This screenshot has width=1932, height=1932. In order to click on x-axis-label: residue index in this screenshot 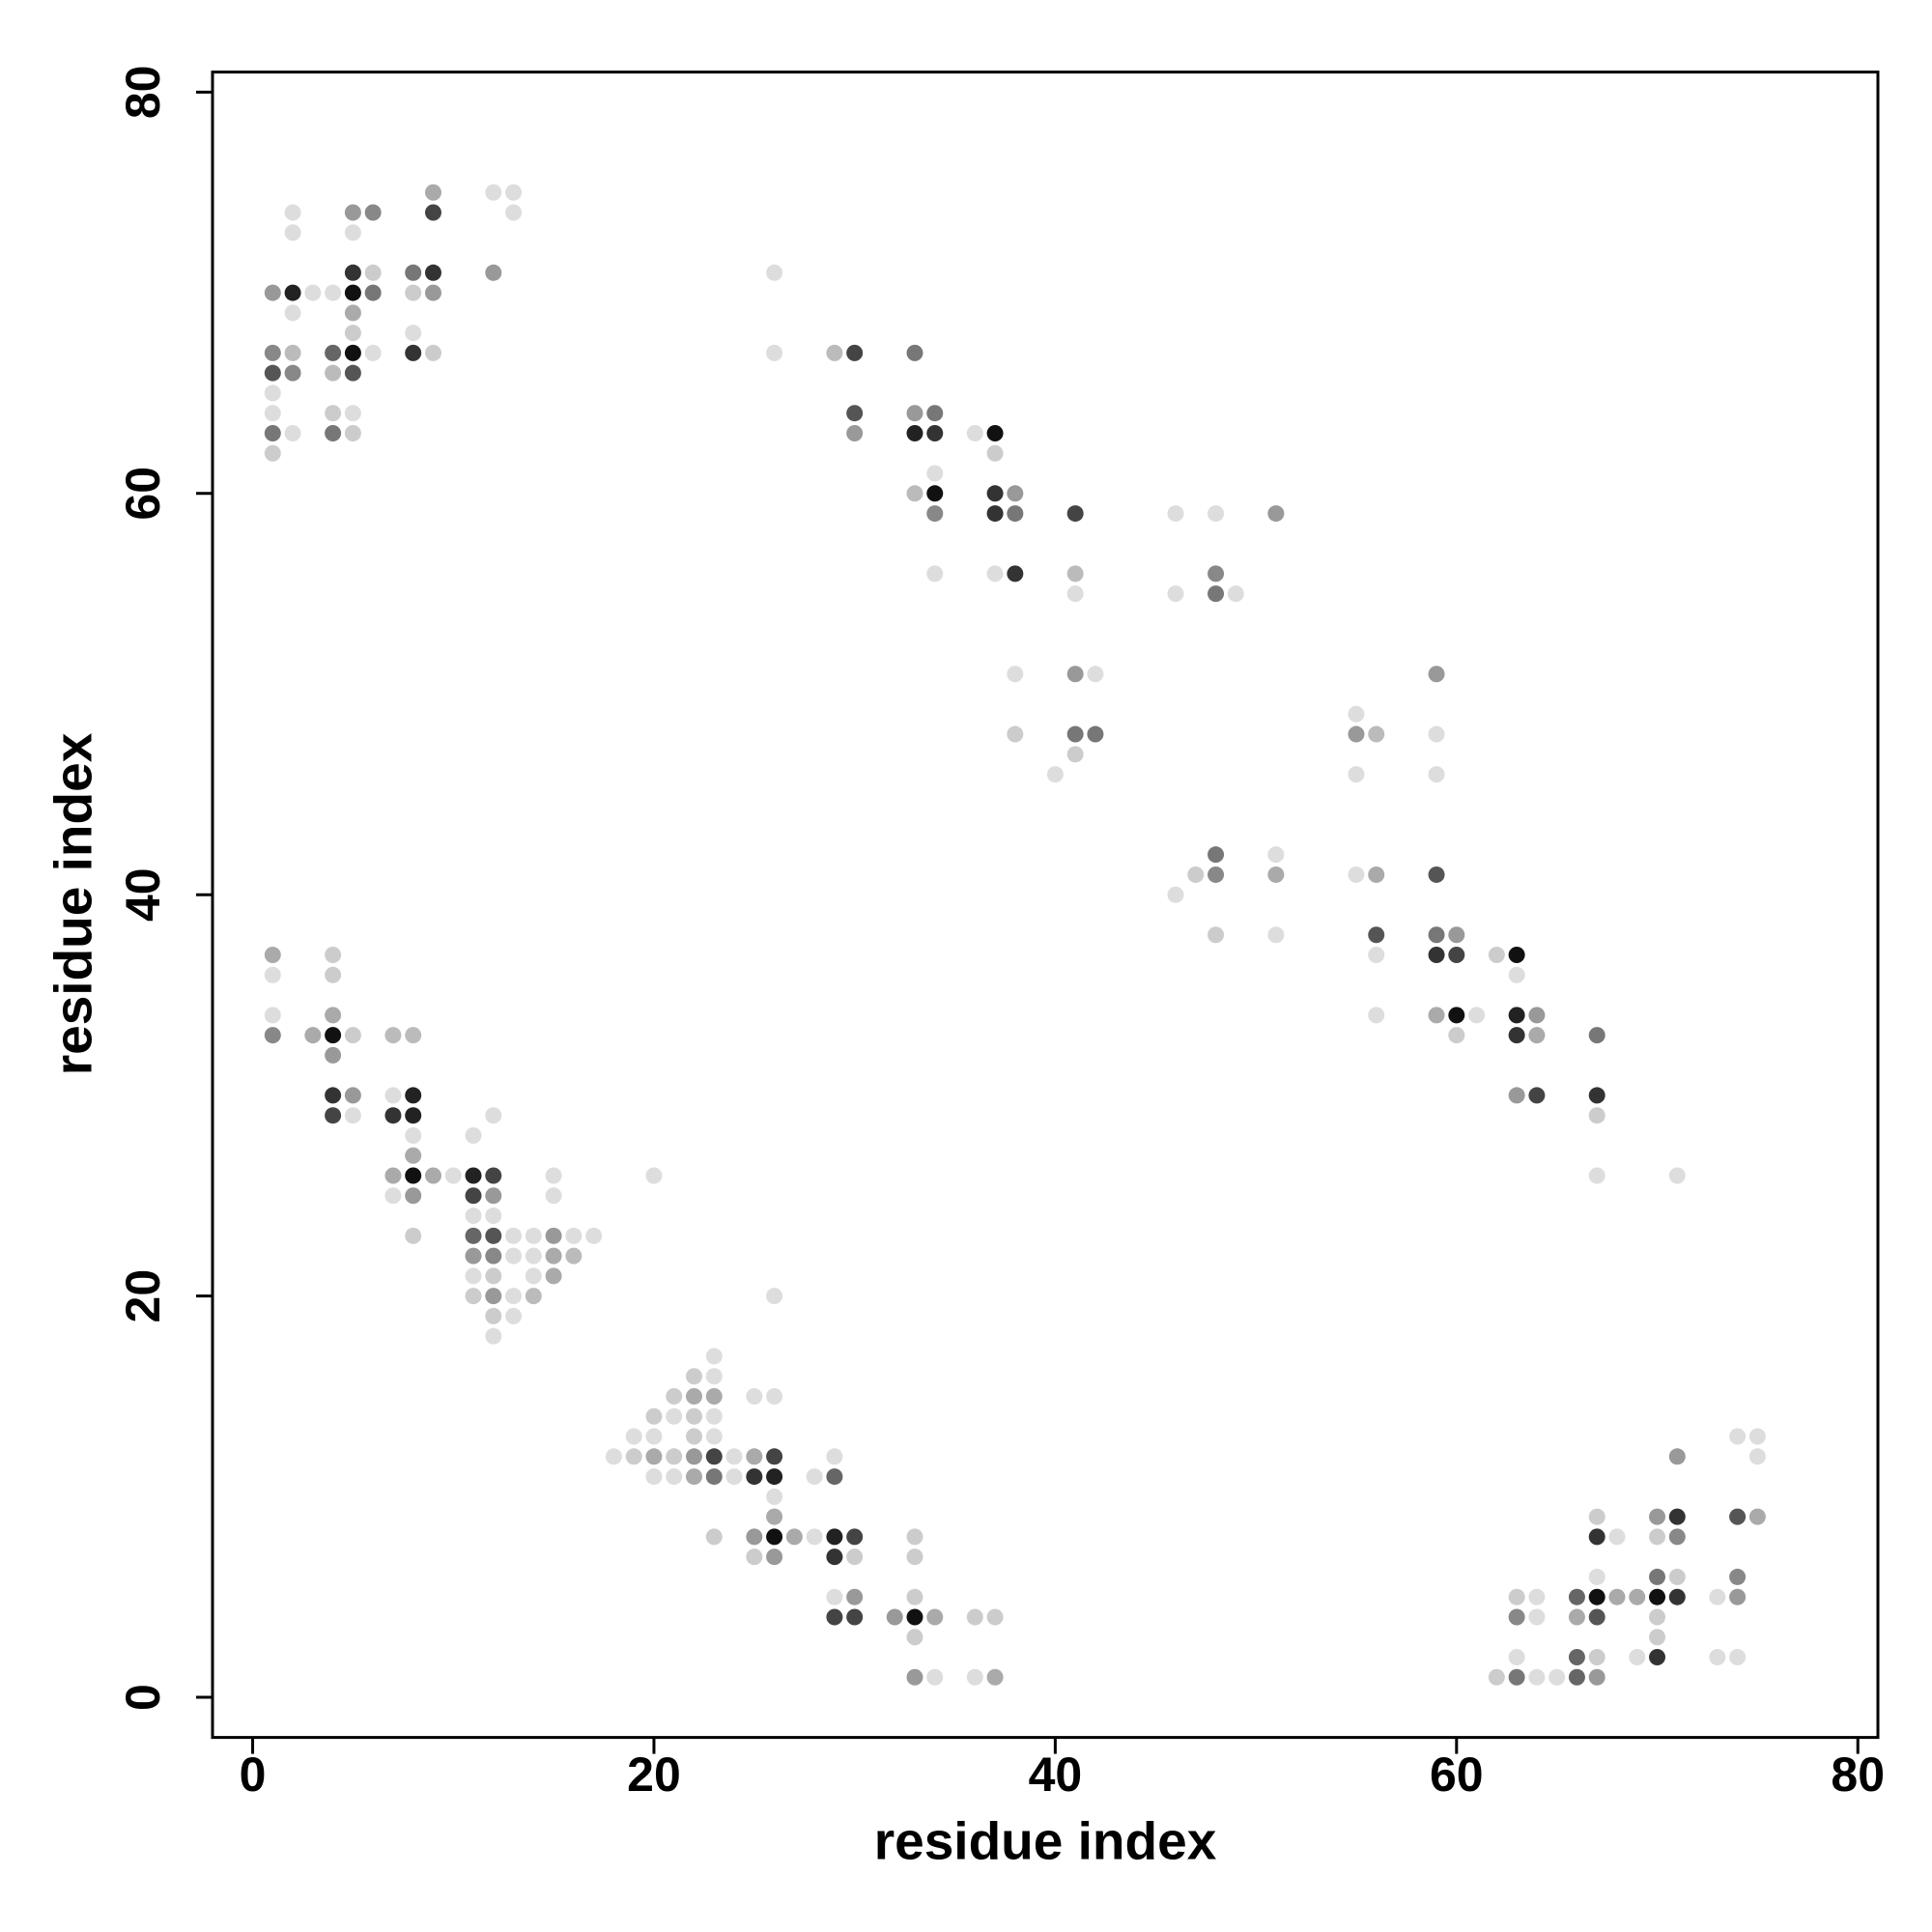, I will do `click(1045, 1841)`.